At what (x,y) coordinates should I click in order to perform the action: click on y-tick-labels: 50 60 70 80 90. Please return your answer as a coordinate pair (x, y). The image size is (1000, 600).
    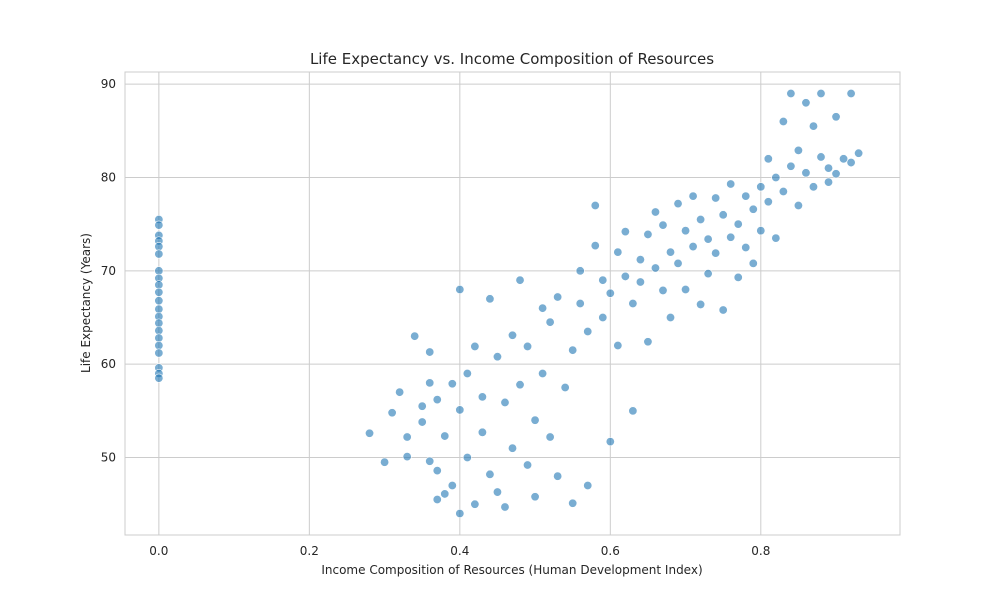
    Looking at the image, I should click on (108, 270).